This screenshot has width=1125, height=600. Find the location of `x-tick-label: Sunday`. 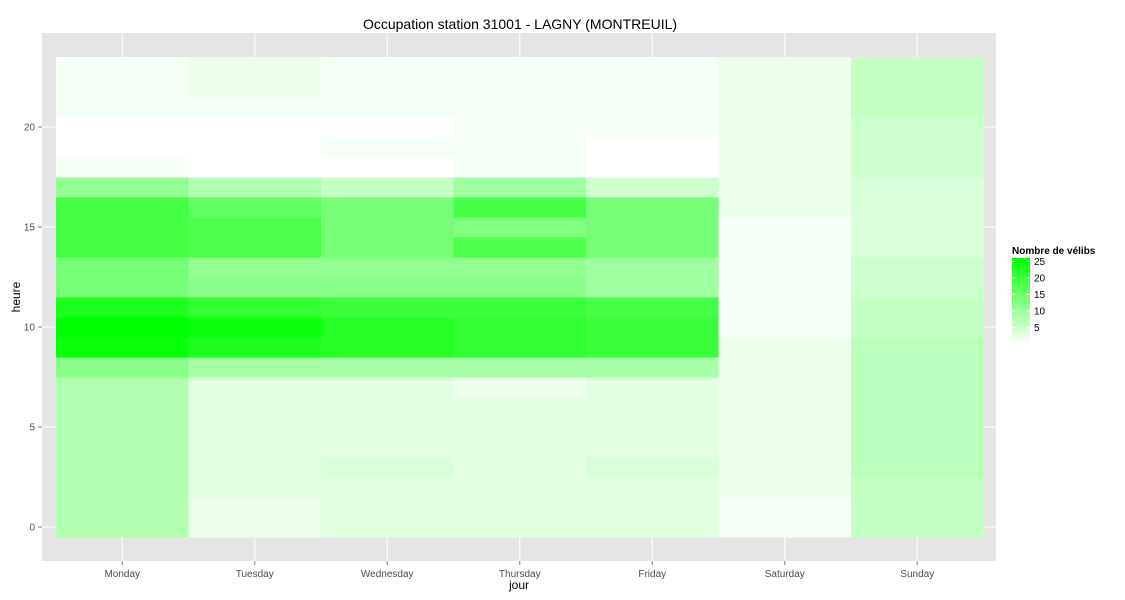

x-tick-label: Sunday is located at coordinates (917, 574).